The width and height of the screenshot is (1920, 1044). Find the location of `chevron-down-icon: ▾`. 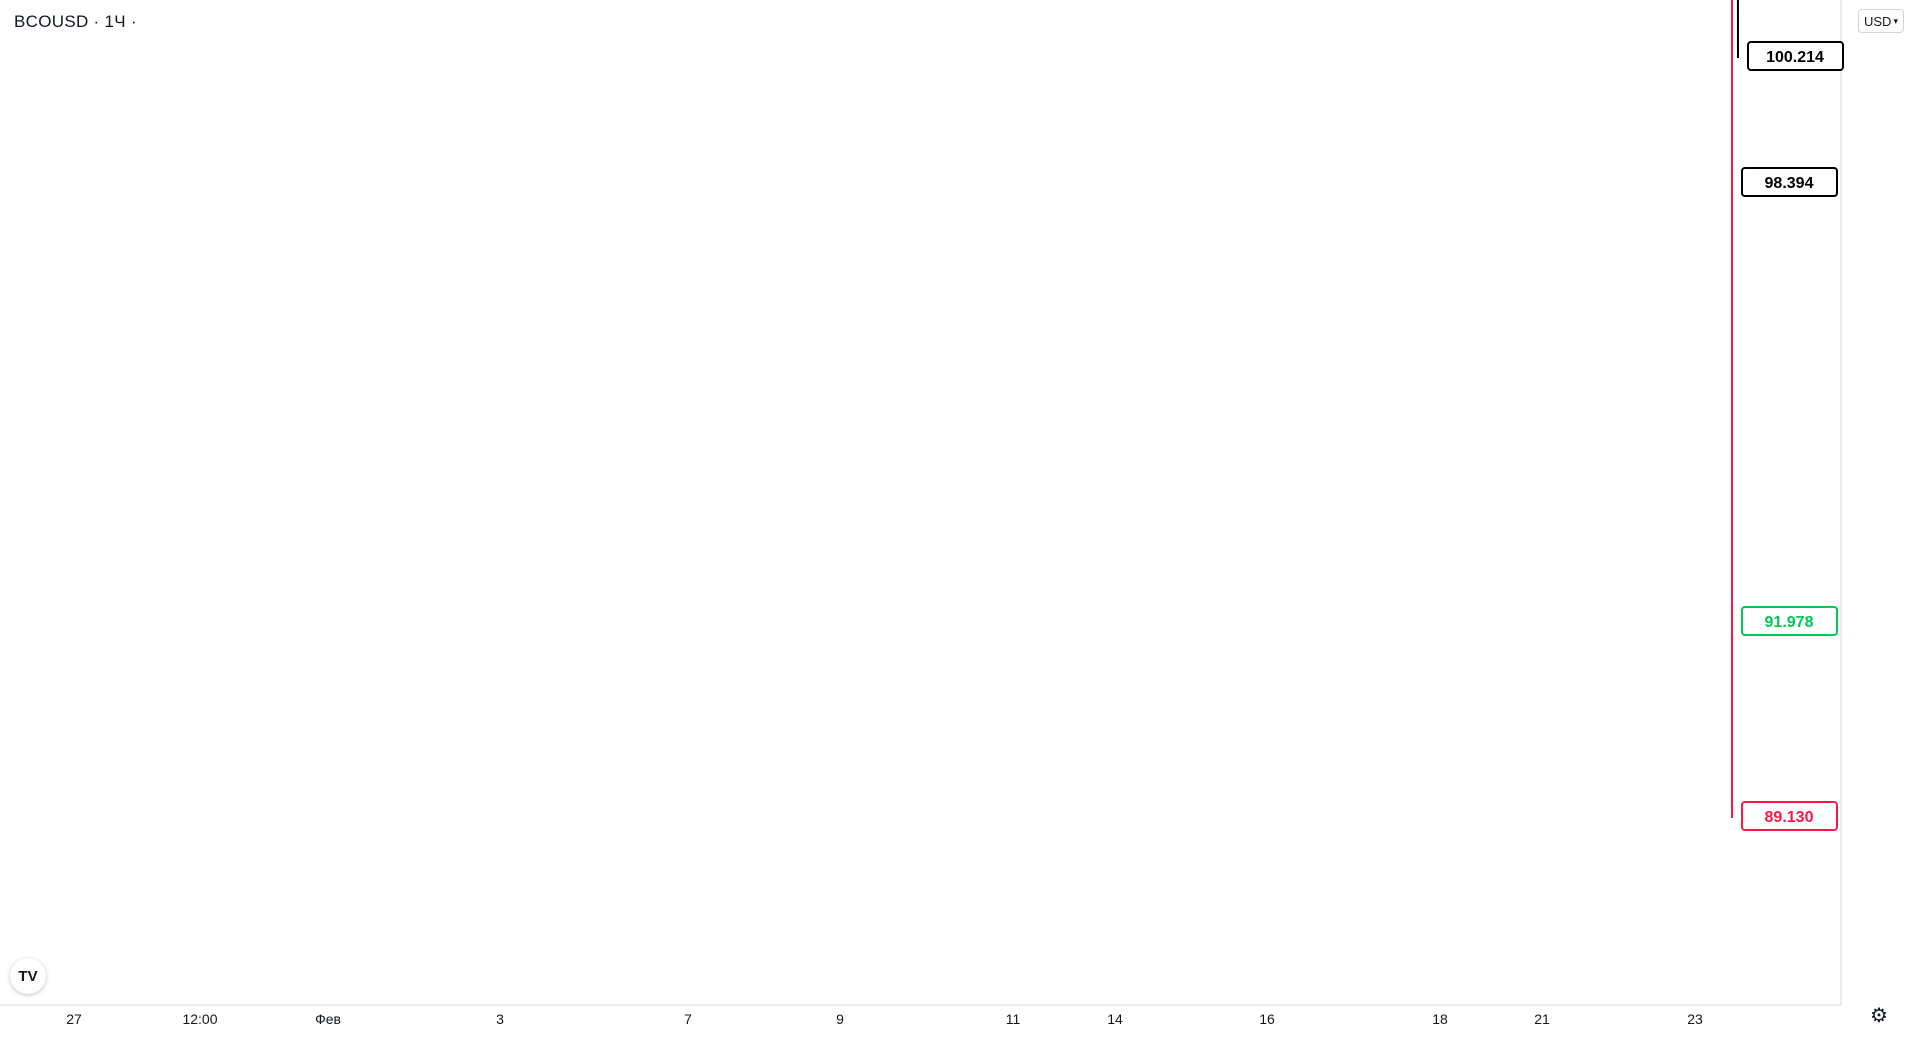

chevron-down-icon: ▾ is located at coordinates (1895, 20).